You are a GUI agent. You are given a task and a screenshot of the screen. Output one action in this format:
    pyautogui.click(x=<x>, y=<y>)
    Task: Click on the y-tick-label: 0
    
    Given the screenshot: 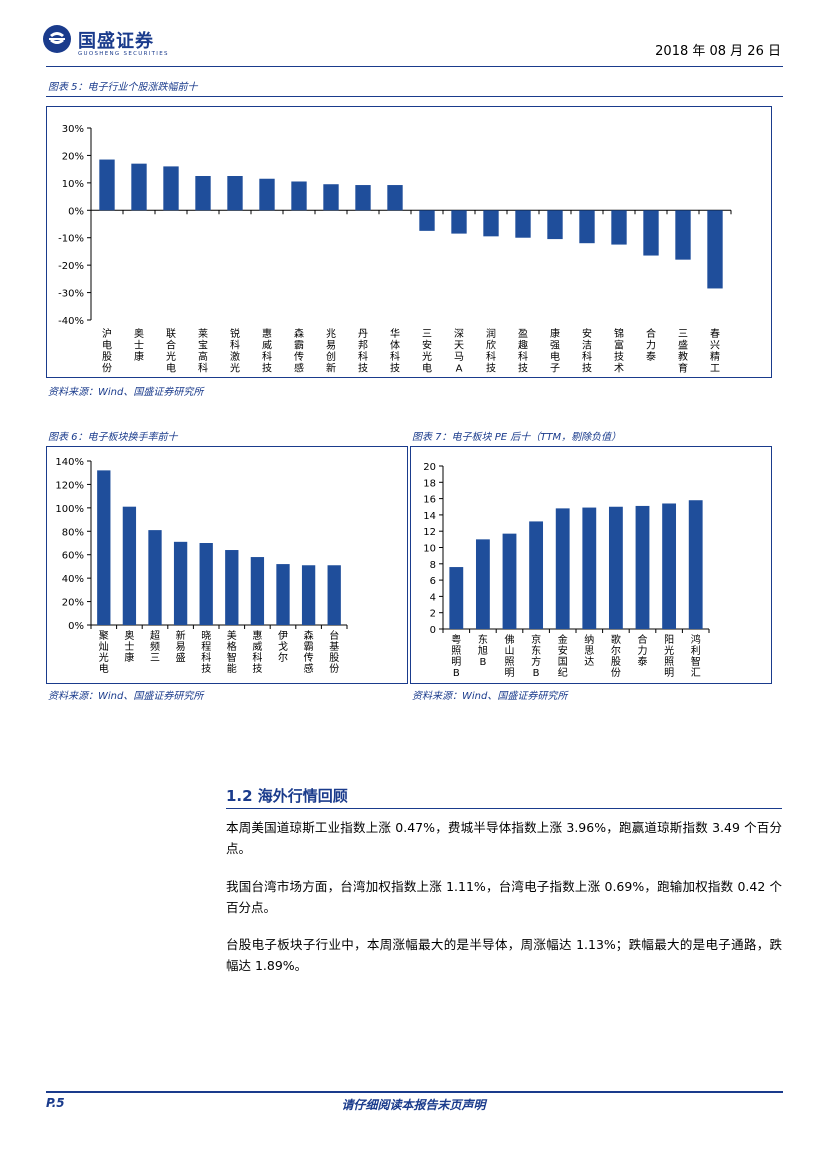 What is the action you would take?
    pyautogui.click(x=433, y=630)
    